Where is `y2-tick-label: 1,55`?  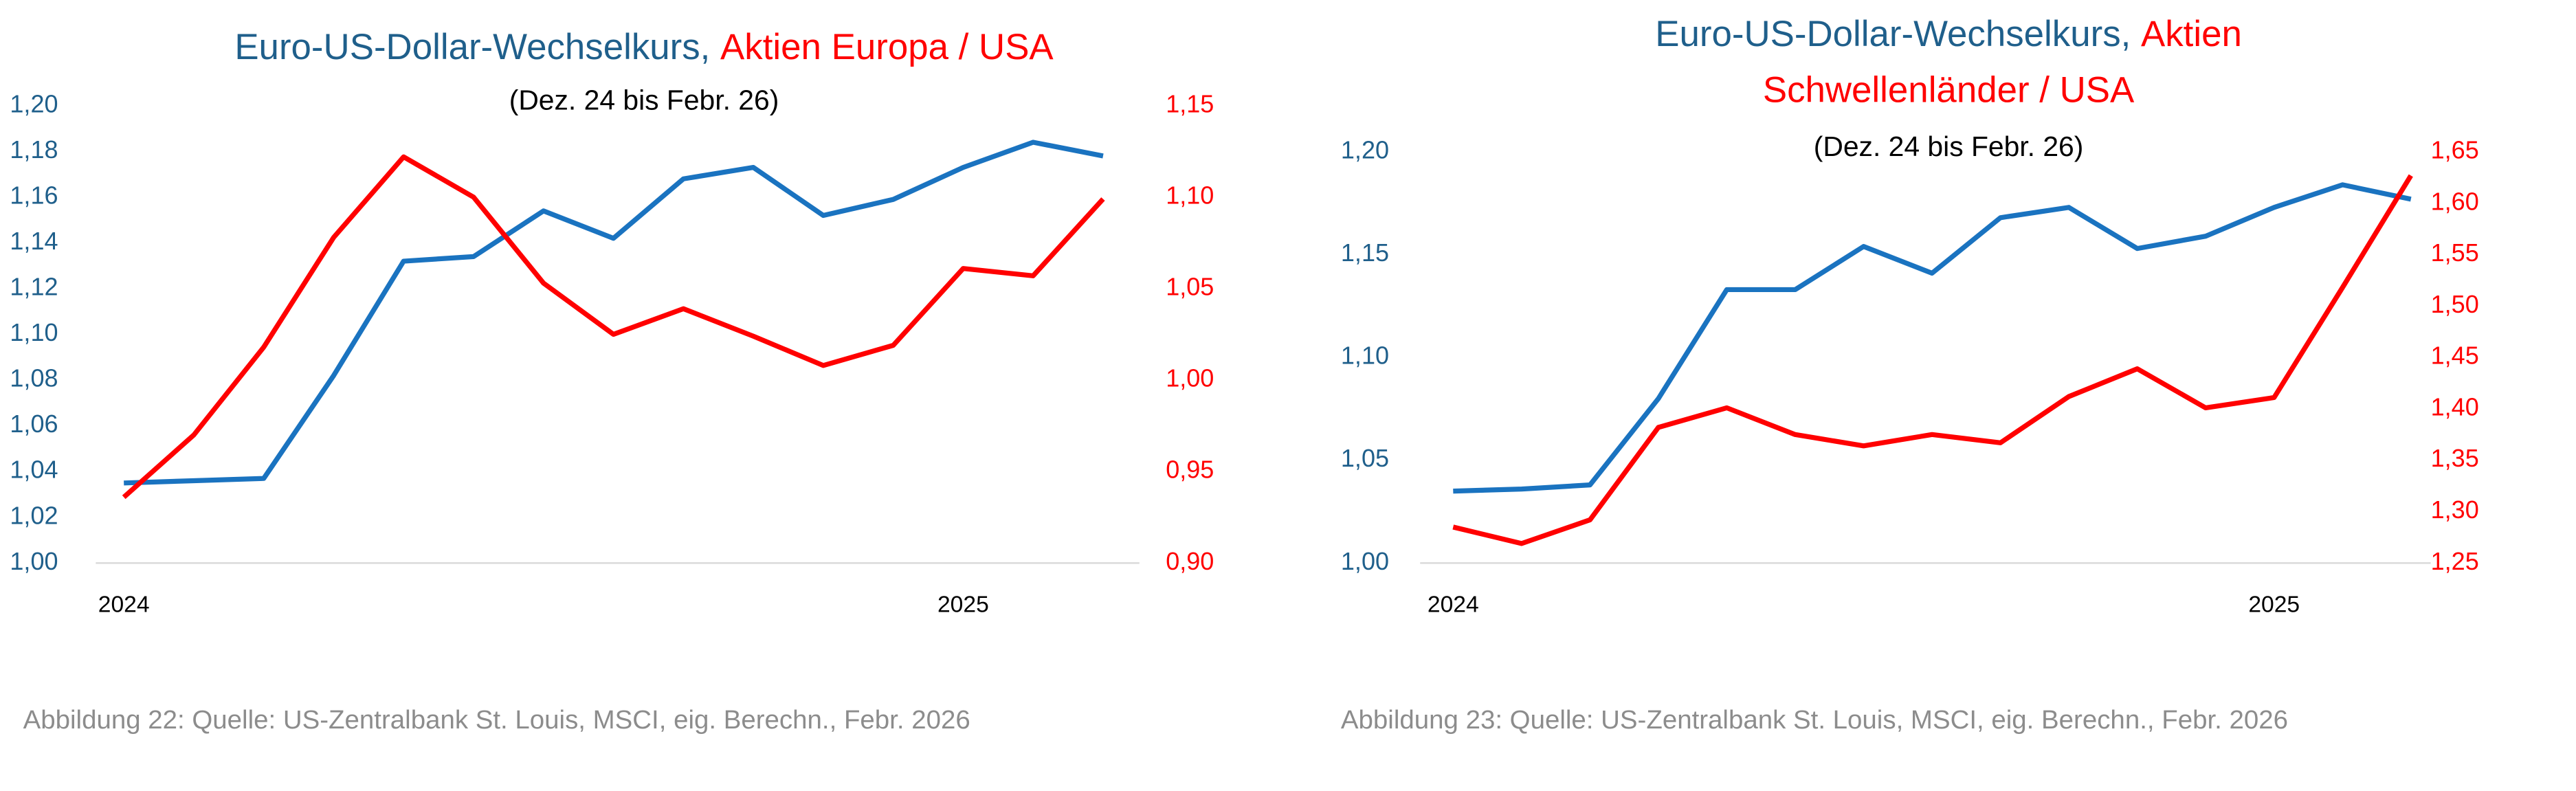
y2-tick-label: 1,55 is located at coordinates (2455, 253).